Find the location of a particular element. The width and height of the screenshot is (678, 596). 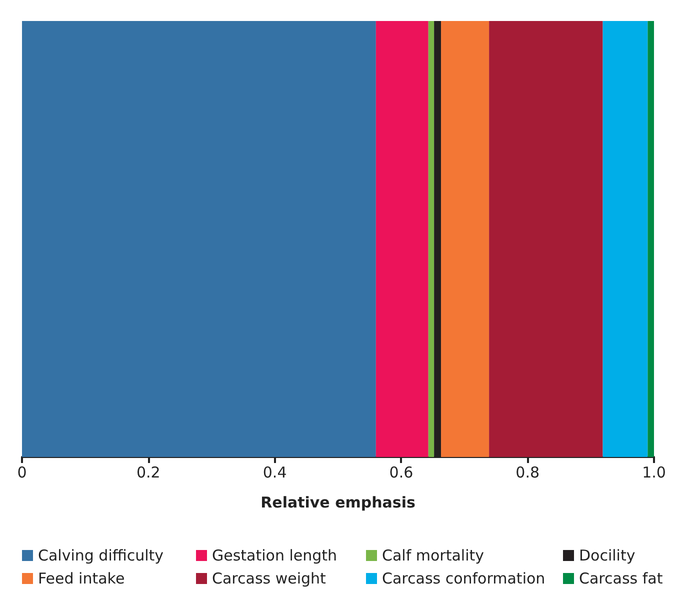

legend-label: Gestation length is located at coordinates (275, 555).